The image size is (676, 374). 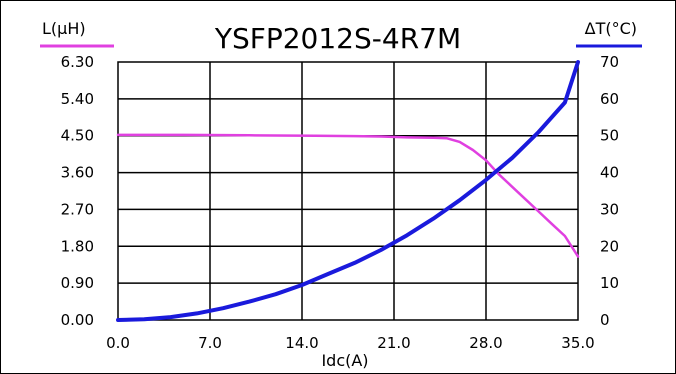 What do you see at coordinates (118, 343) in the screenshot?
I see `x-tick-label: 0.0` at bounding box center [118, 343].